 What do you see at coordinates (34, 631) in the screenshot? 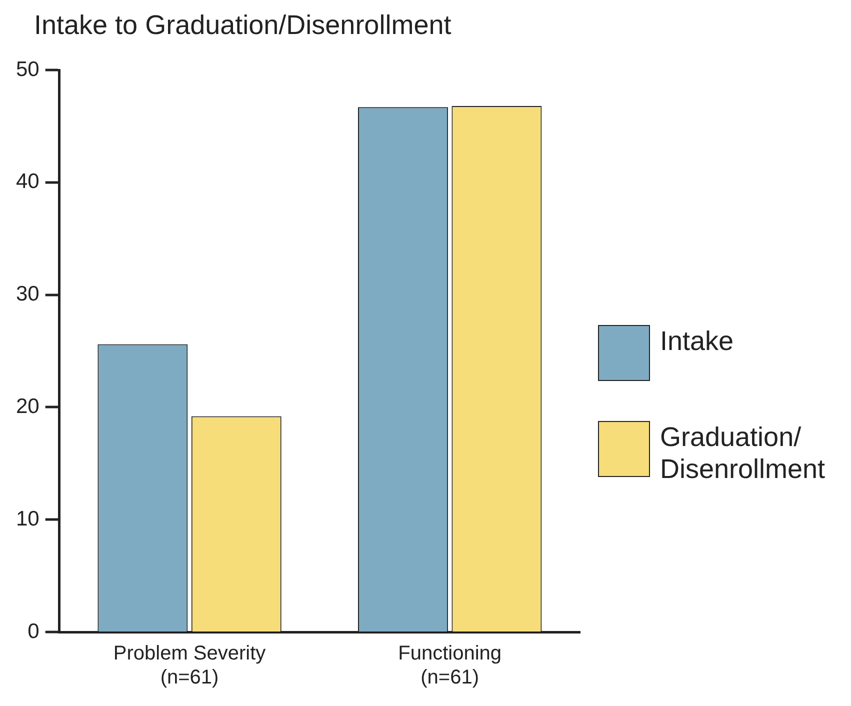
I see `y-tick-label: 0` at bounding box center [34, 631].